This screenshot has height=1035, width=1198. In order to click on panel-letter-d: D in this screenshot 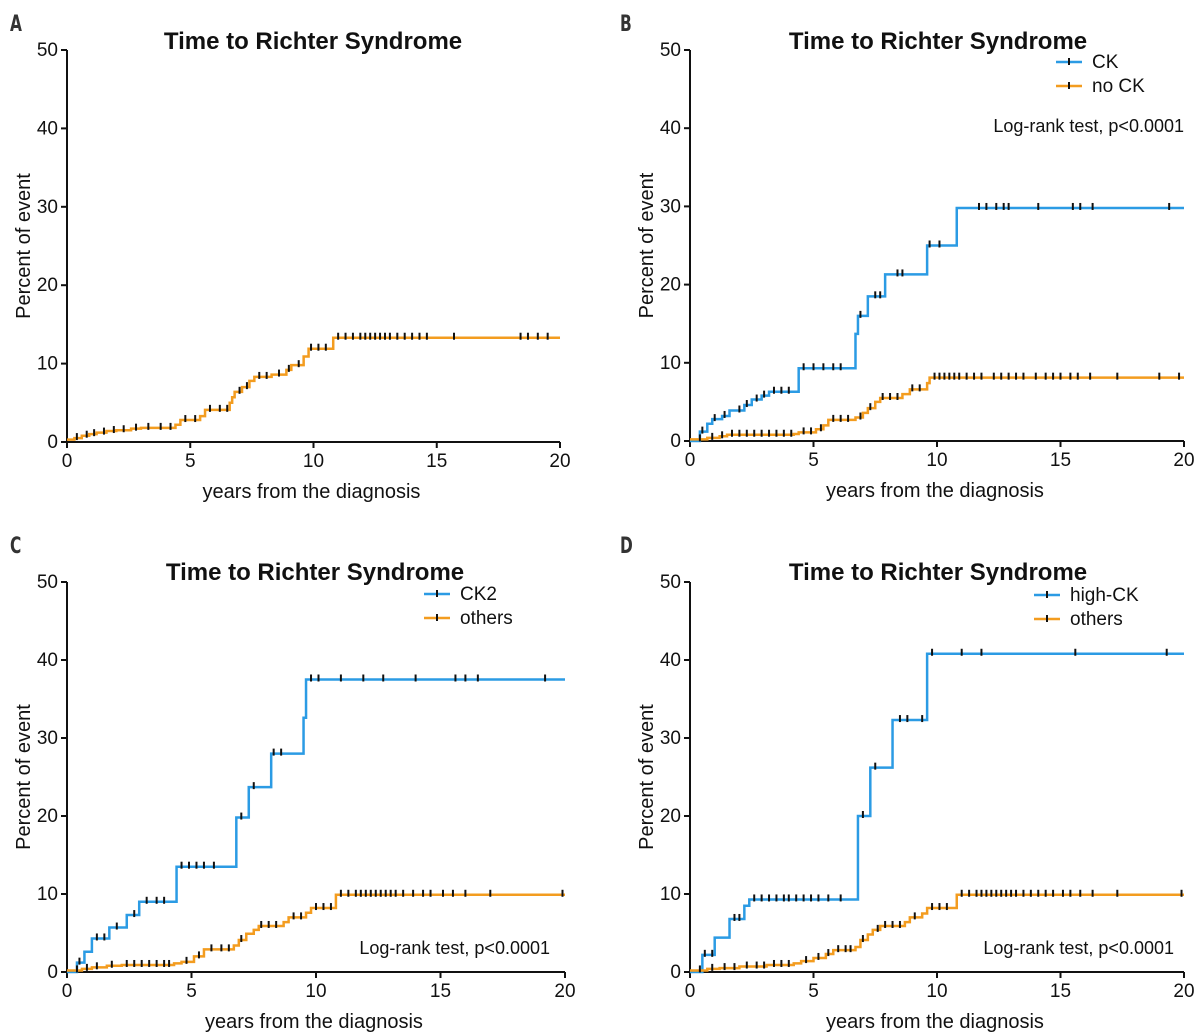, I will do `click(626, 546)`.